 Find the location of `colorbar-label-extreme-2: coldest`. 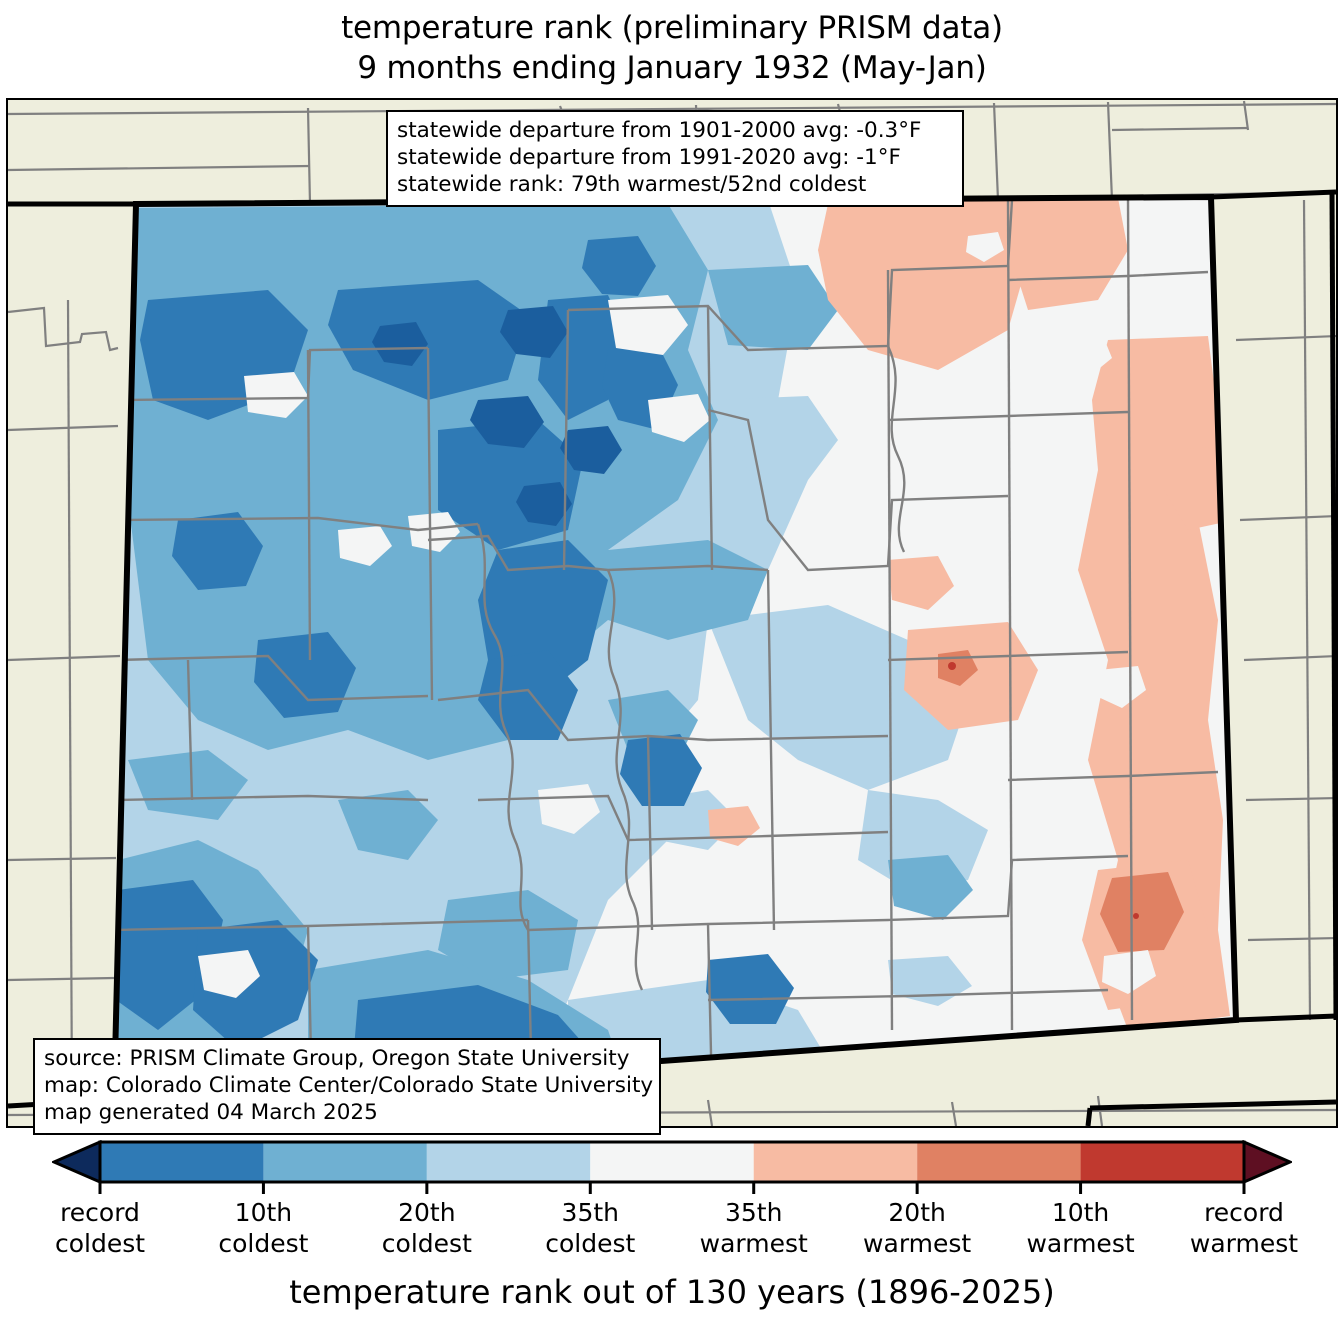

colorbar-label-extreme-2: coldest is located at coordinates (426, 1243).